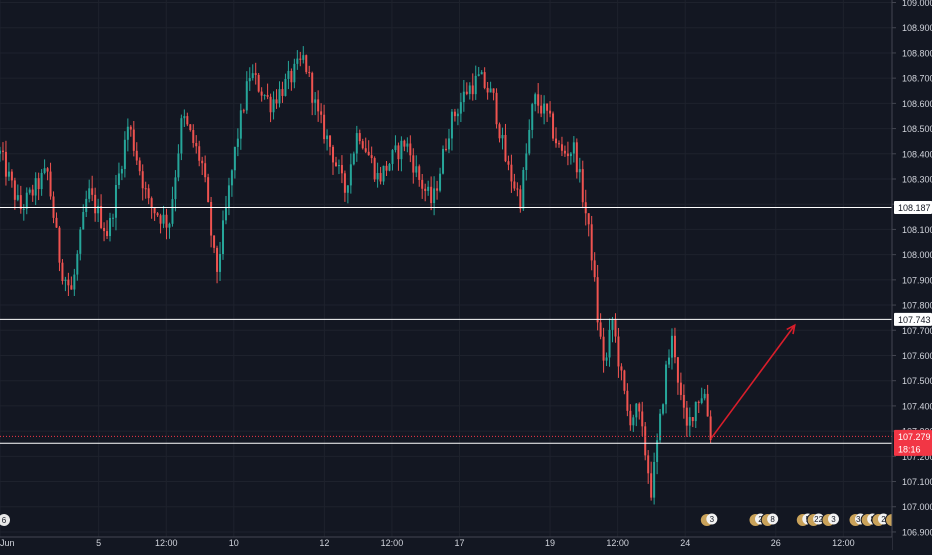 The width and height of the screenshot is (932, 555). What do you see at coordinates (7, 543) in the screenshot?
I see `x-tick-label: Jun` at bounding box center [7, 543].